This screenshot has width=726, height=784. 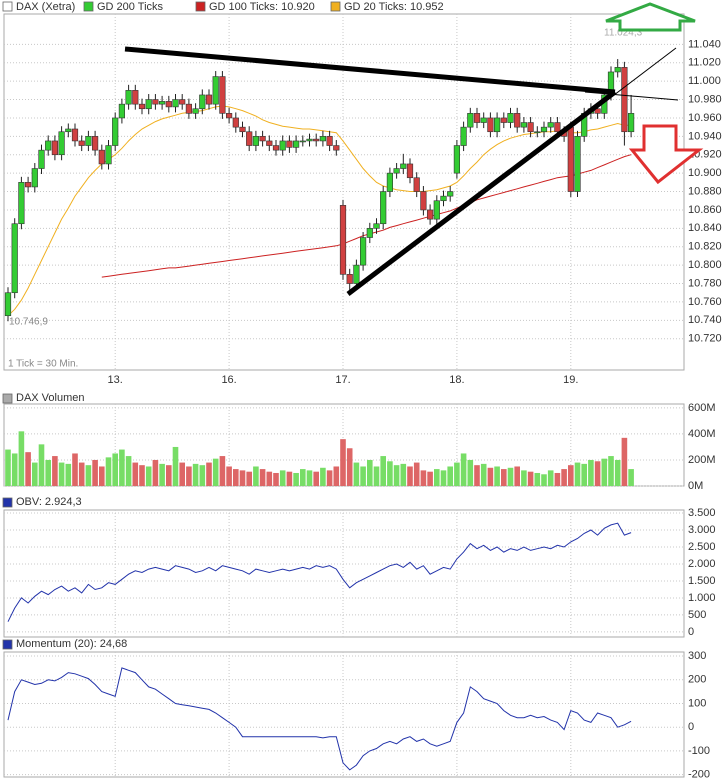 What do you see at coordinates (705, 136) in the screenshot?
I see `y-tick-label: 10.940` at bounding box center [705, 136].